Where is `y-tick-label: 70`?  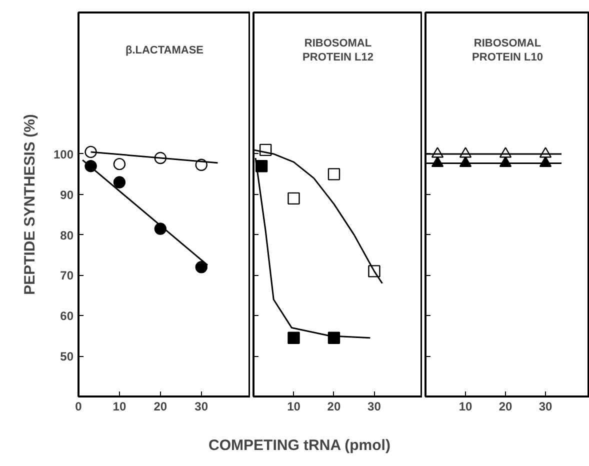 y-tick-label: 70 is located at coordinates (67, 275).